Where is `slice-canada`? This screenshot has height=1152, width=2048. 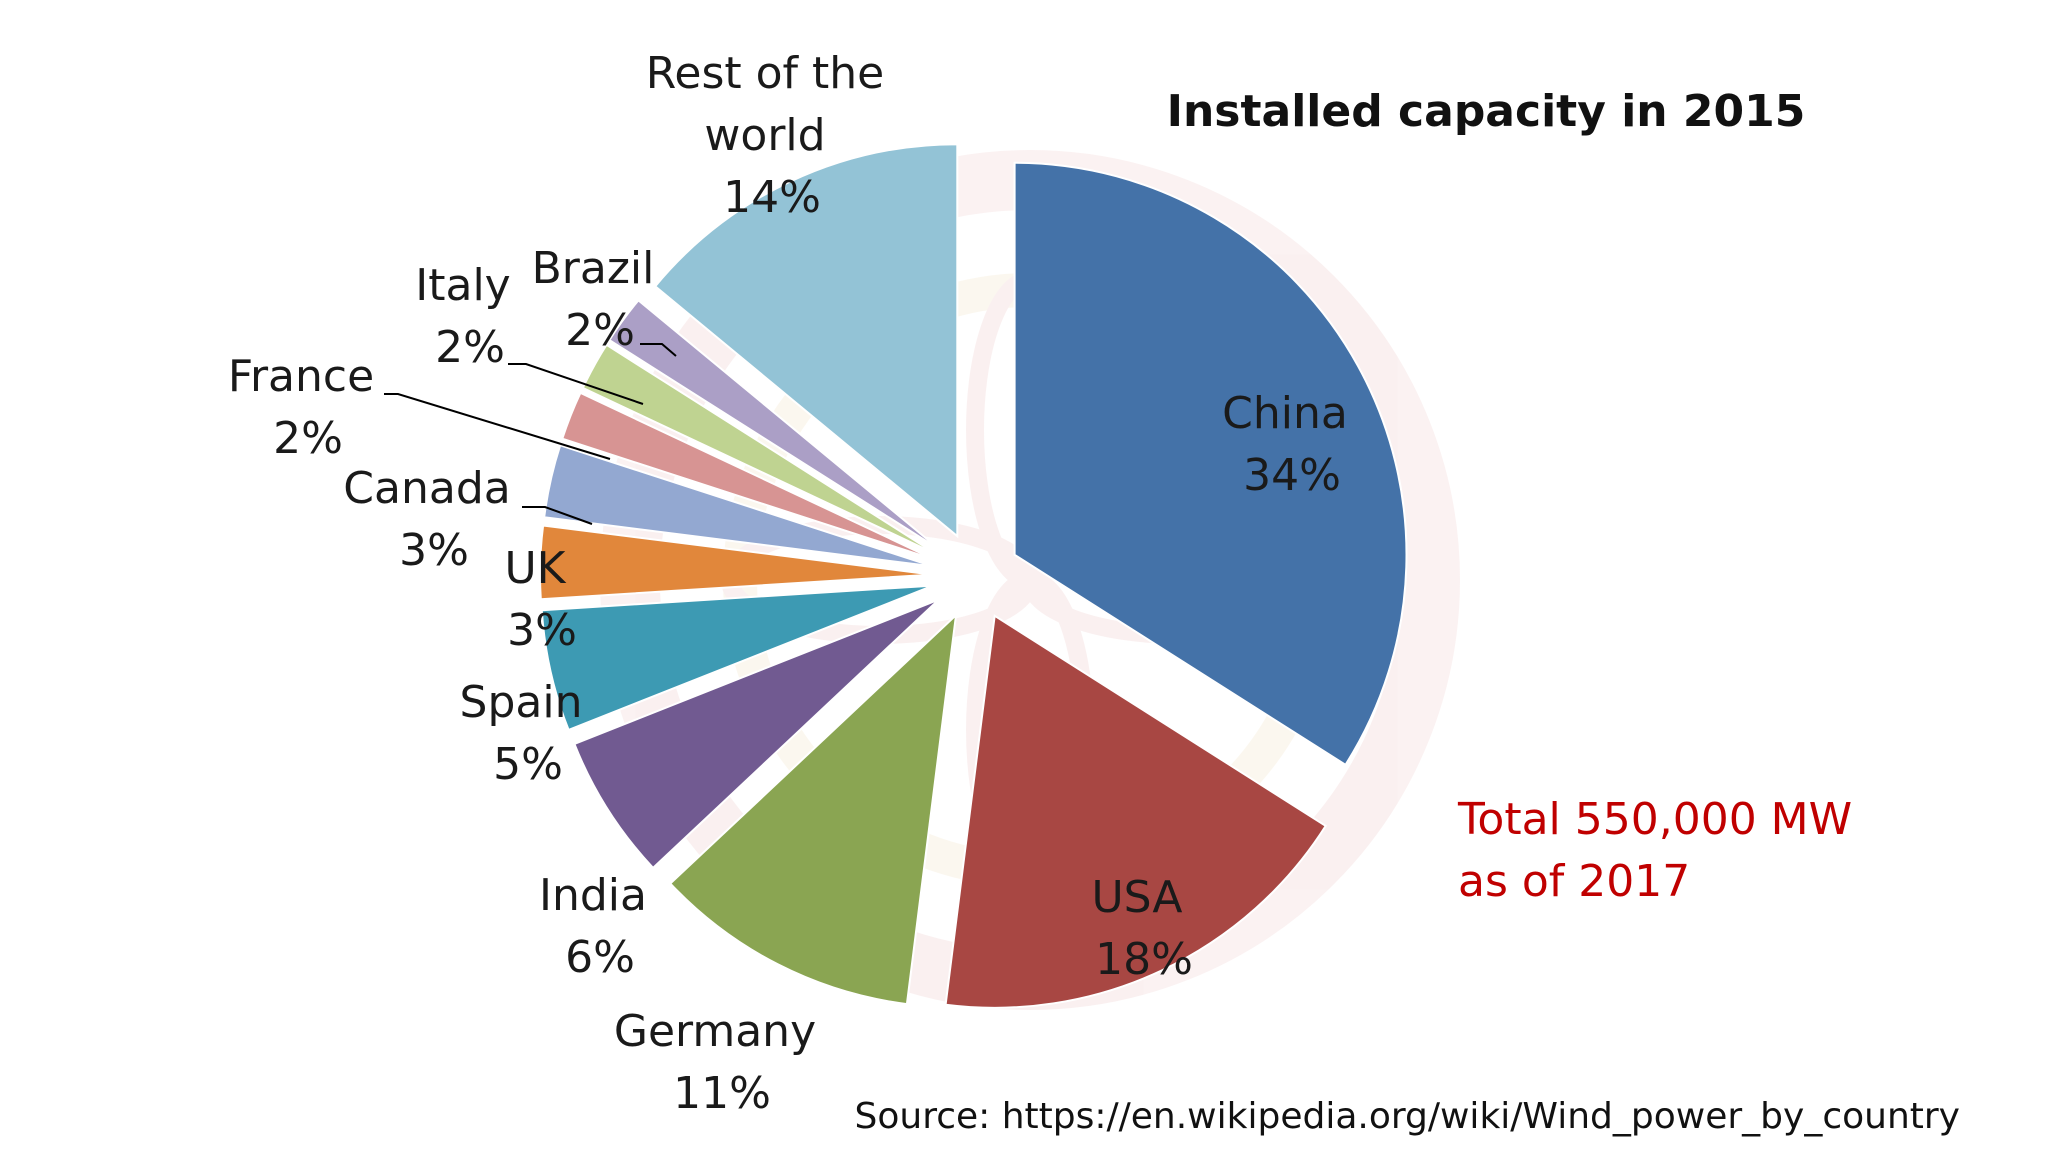 slice-canada is located at coordinates (738, 506).